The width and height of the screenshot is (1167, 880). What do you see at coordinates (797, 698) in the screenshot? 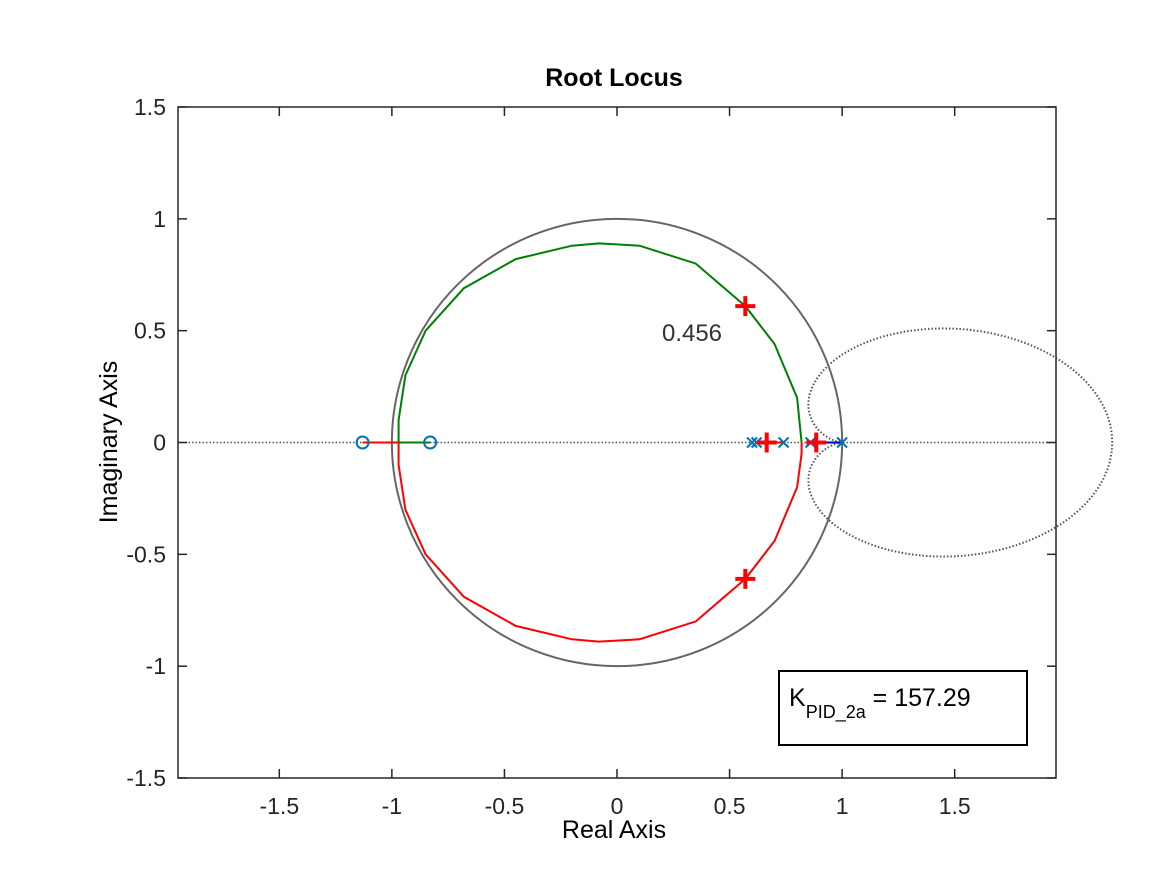
I see `annotation-symbol: K` at bounding box center [797, 698].